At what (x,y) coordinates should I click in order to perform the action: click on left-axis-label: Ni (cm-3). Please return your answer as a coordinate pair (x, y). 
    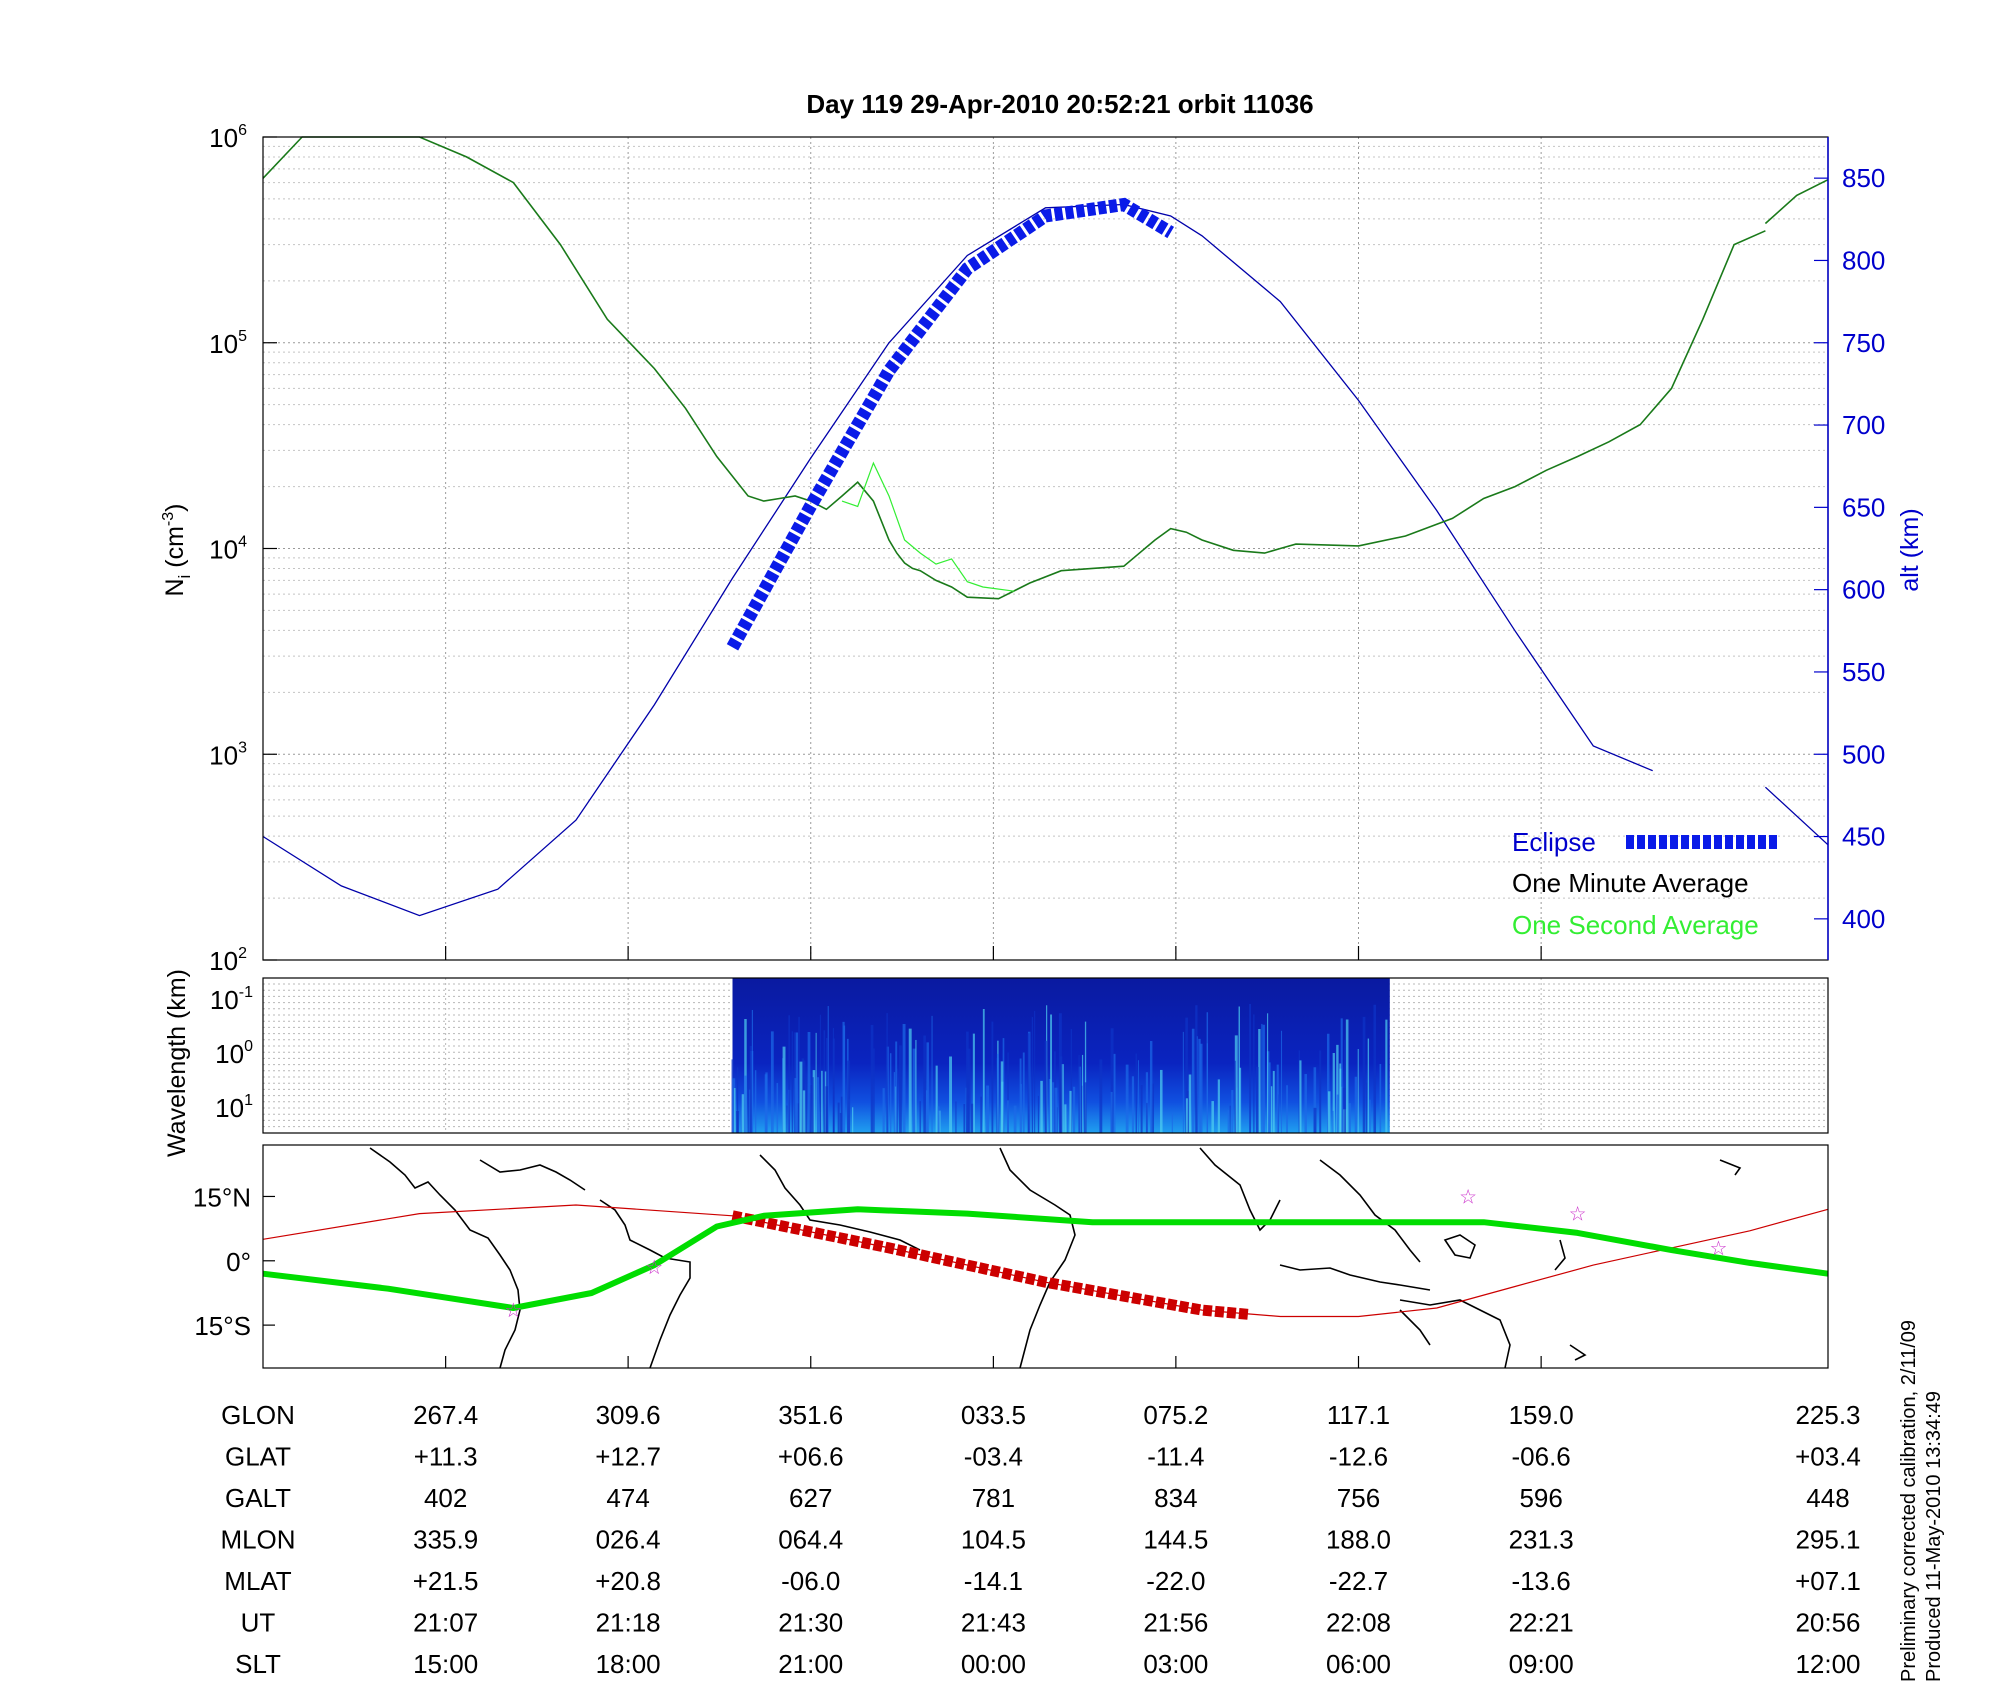
    Looking at the image, I should click on (177, 549).